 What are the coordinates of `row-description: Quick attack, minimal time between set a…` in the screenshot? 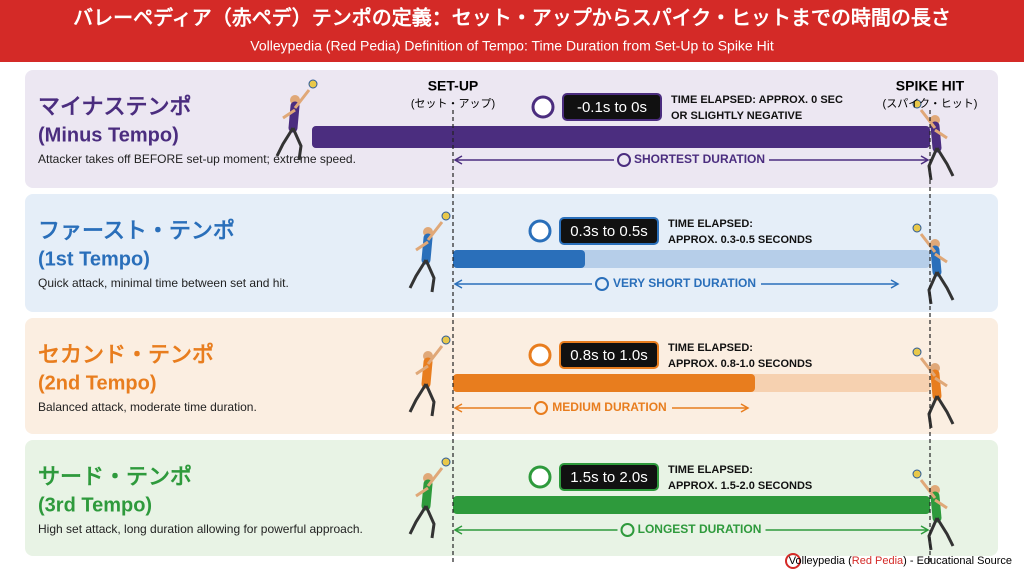 It's located at (163, 283).